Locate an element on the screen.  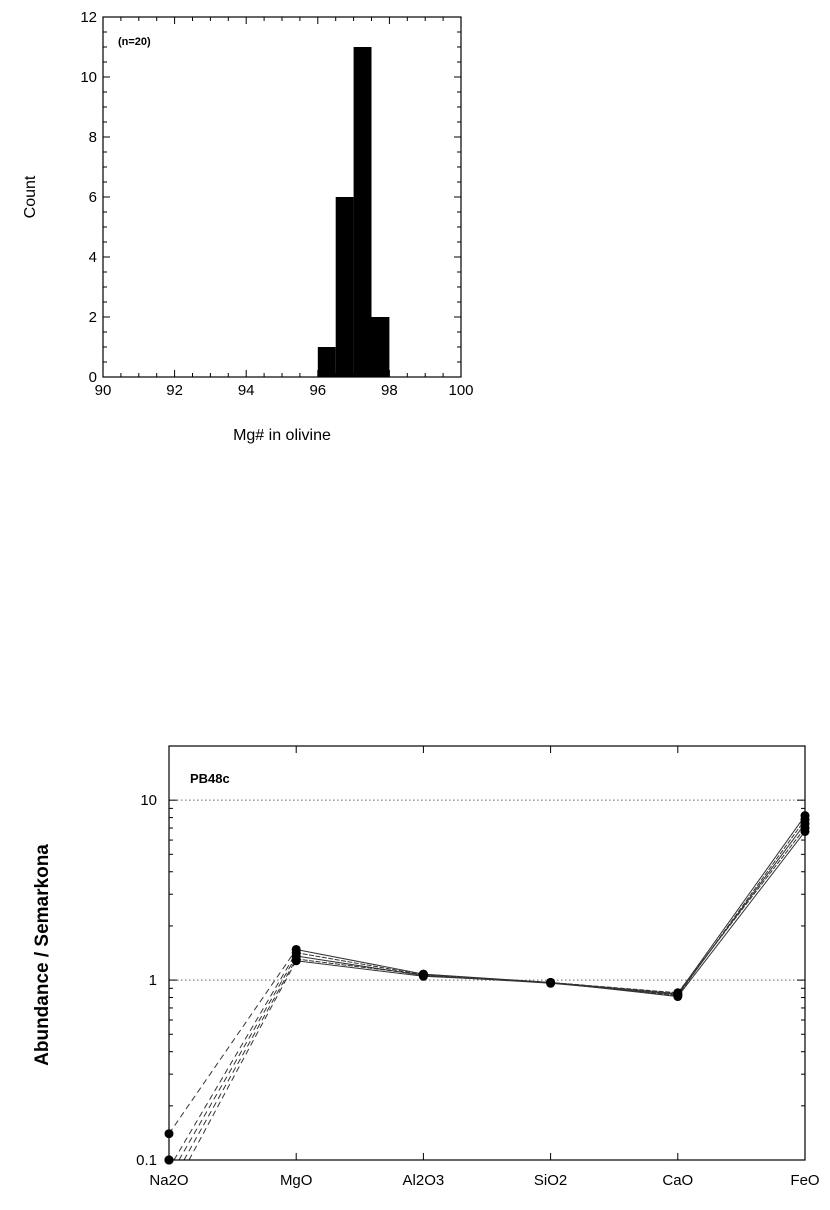
abundance-series-0-line is located at coordinates (551, 905).